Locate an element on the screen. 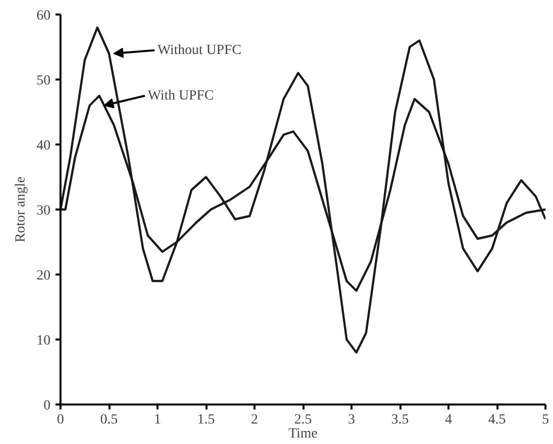 The image size is (553, 444). y-tick-label: 20 is located at coordinates (43, 276).